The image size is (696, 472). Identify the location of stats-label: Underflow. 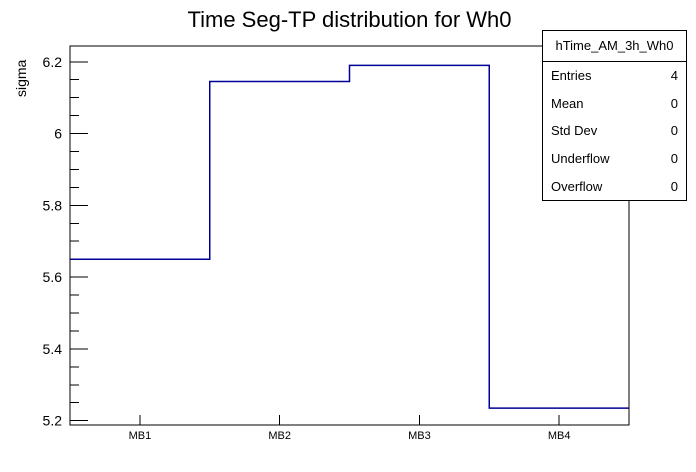
(580, 159).